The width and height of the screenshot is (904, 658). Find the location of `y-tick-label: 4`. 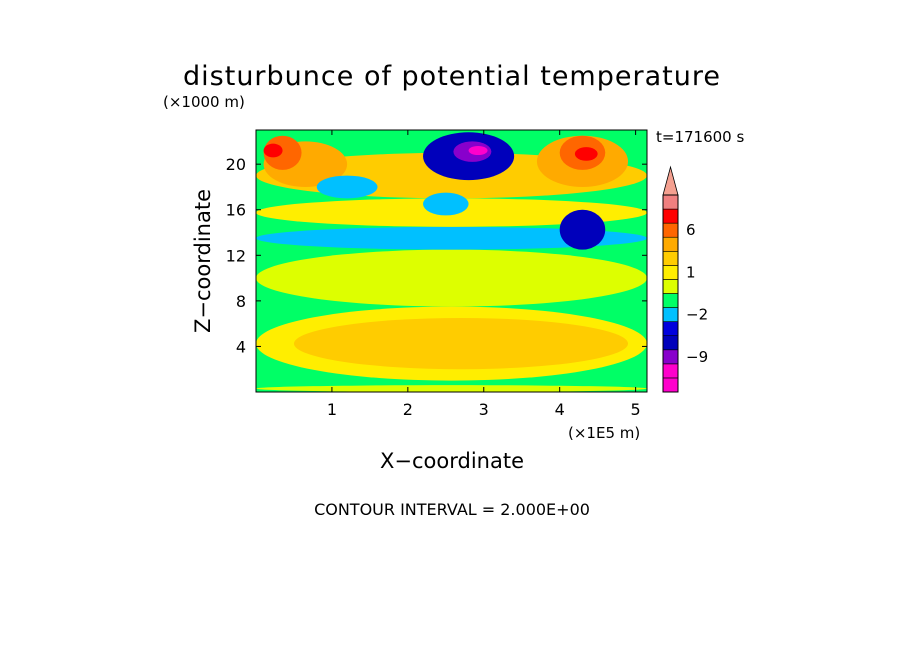

y-tick-label: 4 is located at coordinates (241, 346).